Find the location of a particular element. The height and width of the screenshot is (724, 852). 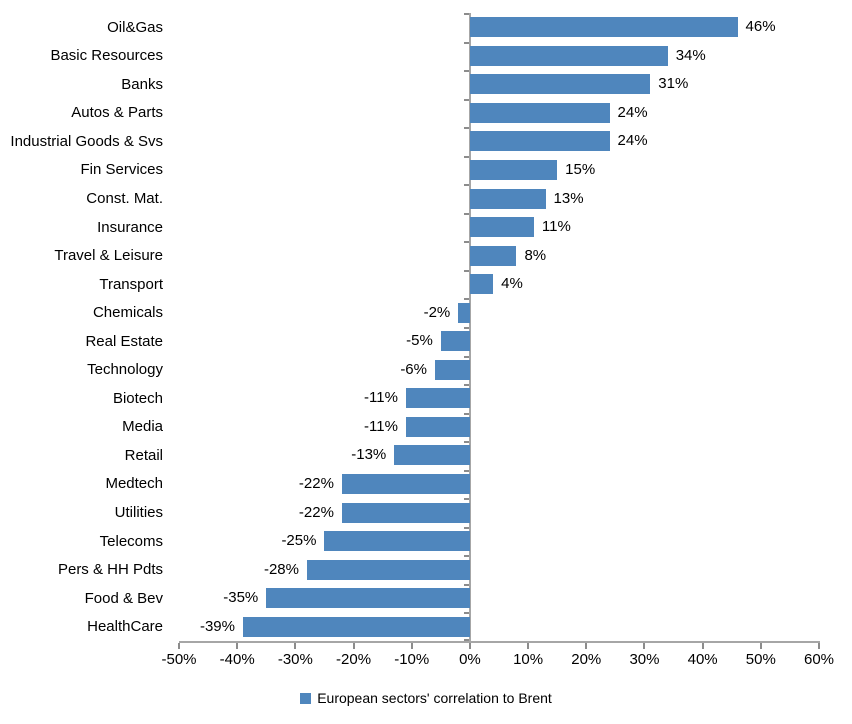

category-label: Const. Mat. is located at coordinates (124, 199).